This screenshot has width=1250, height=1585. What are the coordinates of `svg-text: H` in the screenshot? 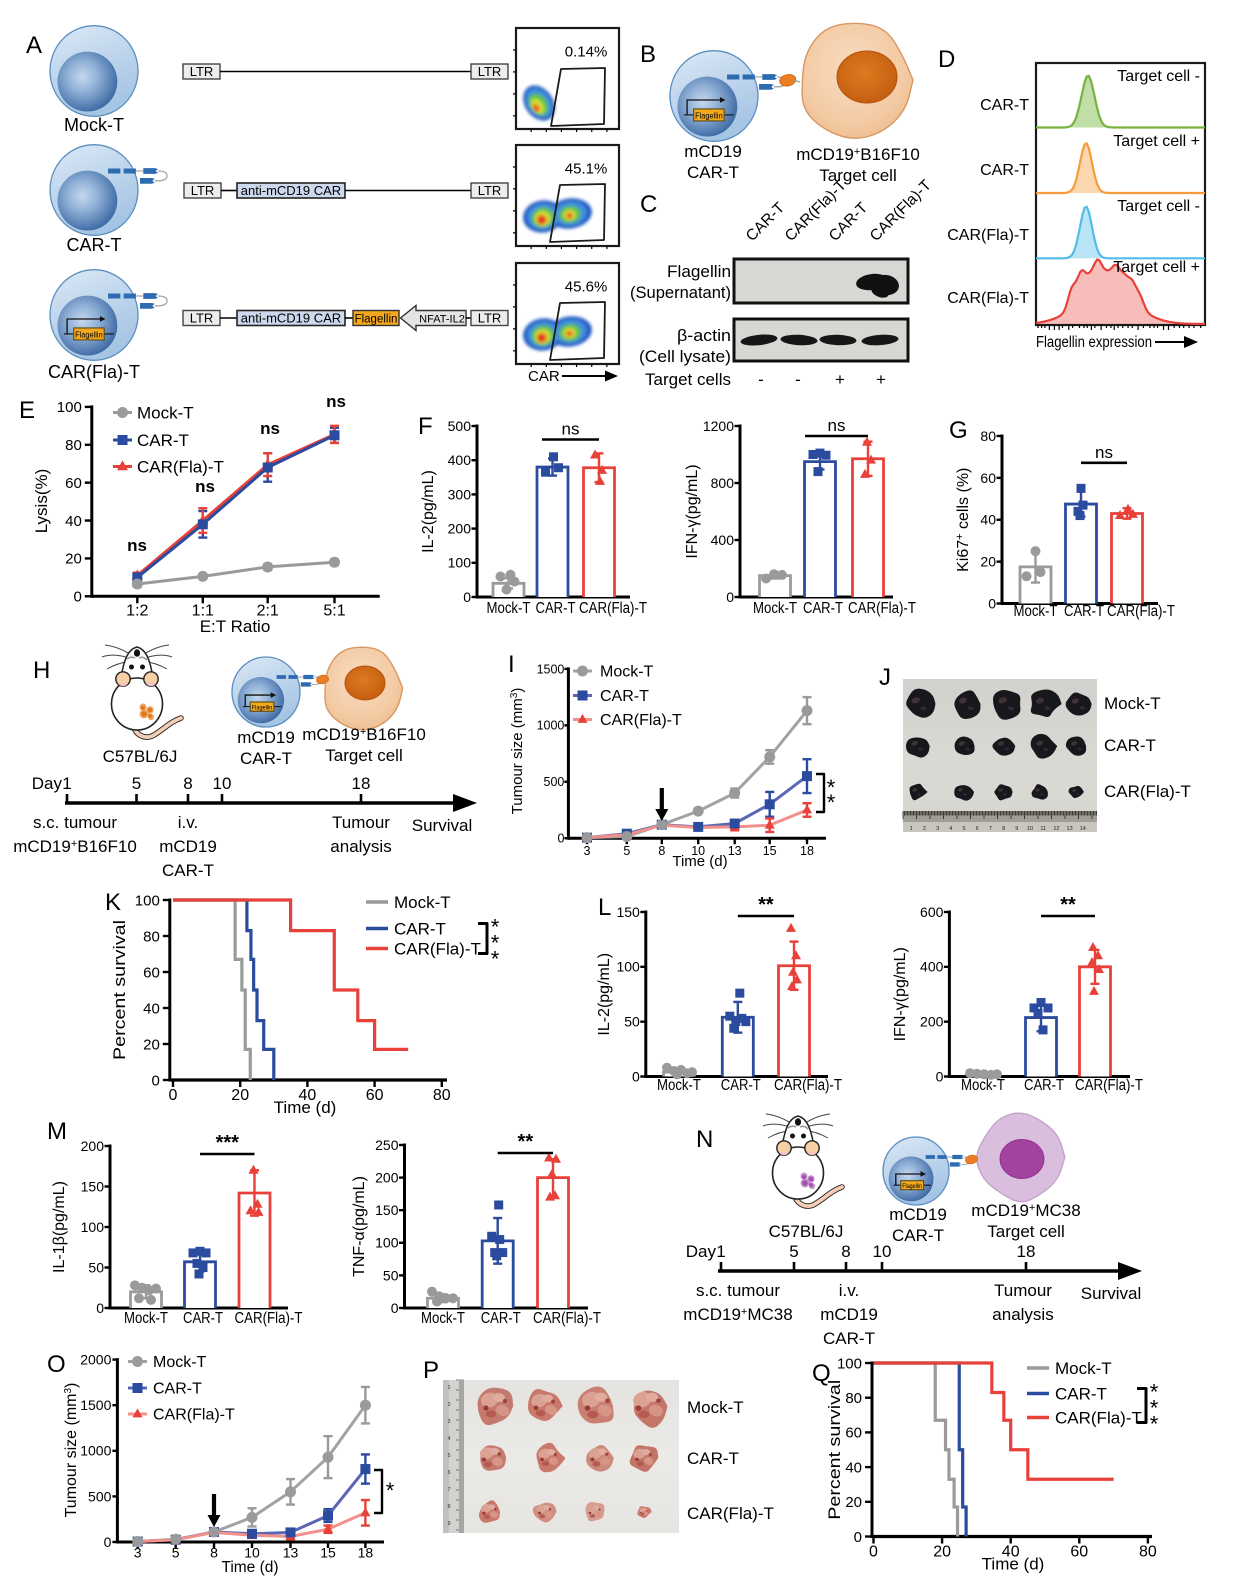 It's located at (41, 670).